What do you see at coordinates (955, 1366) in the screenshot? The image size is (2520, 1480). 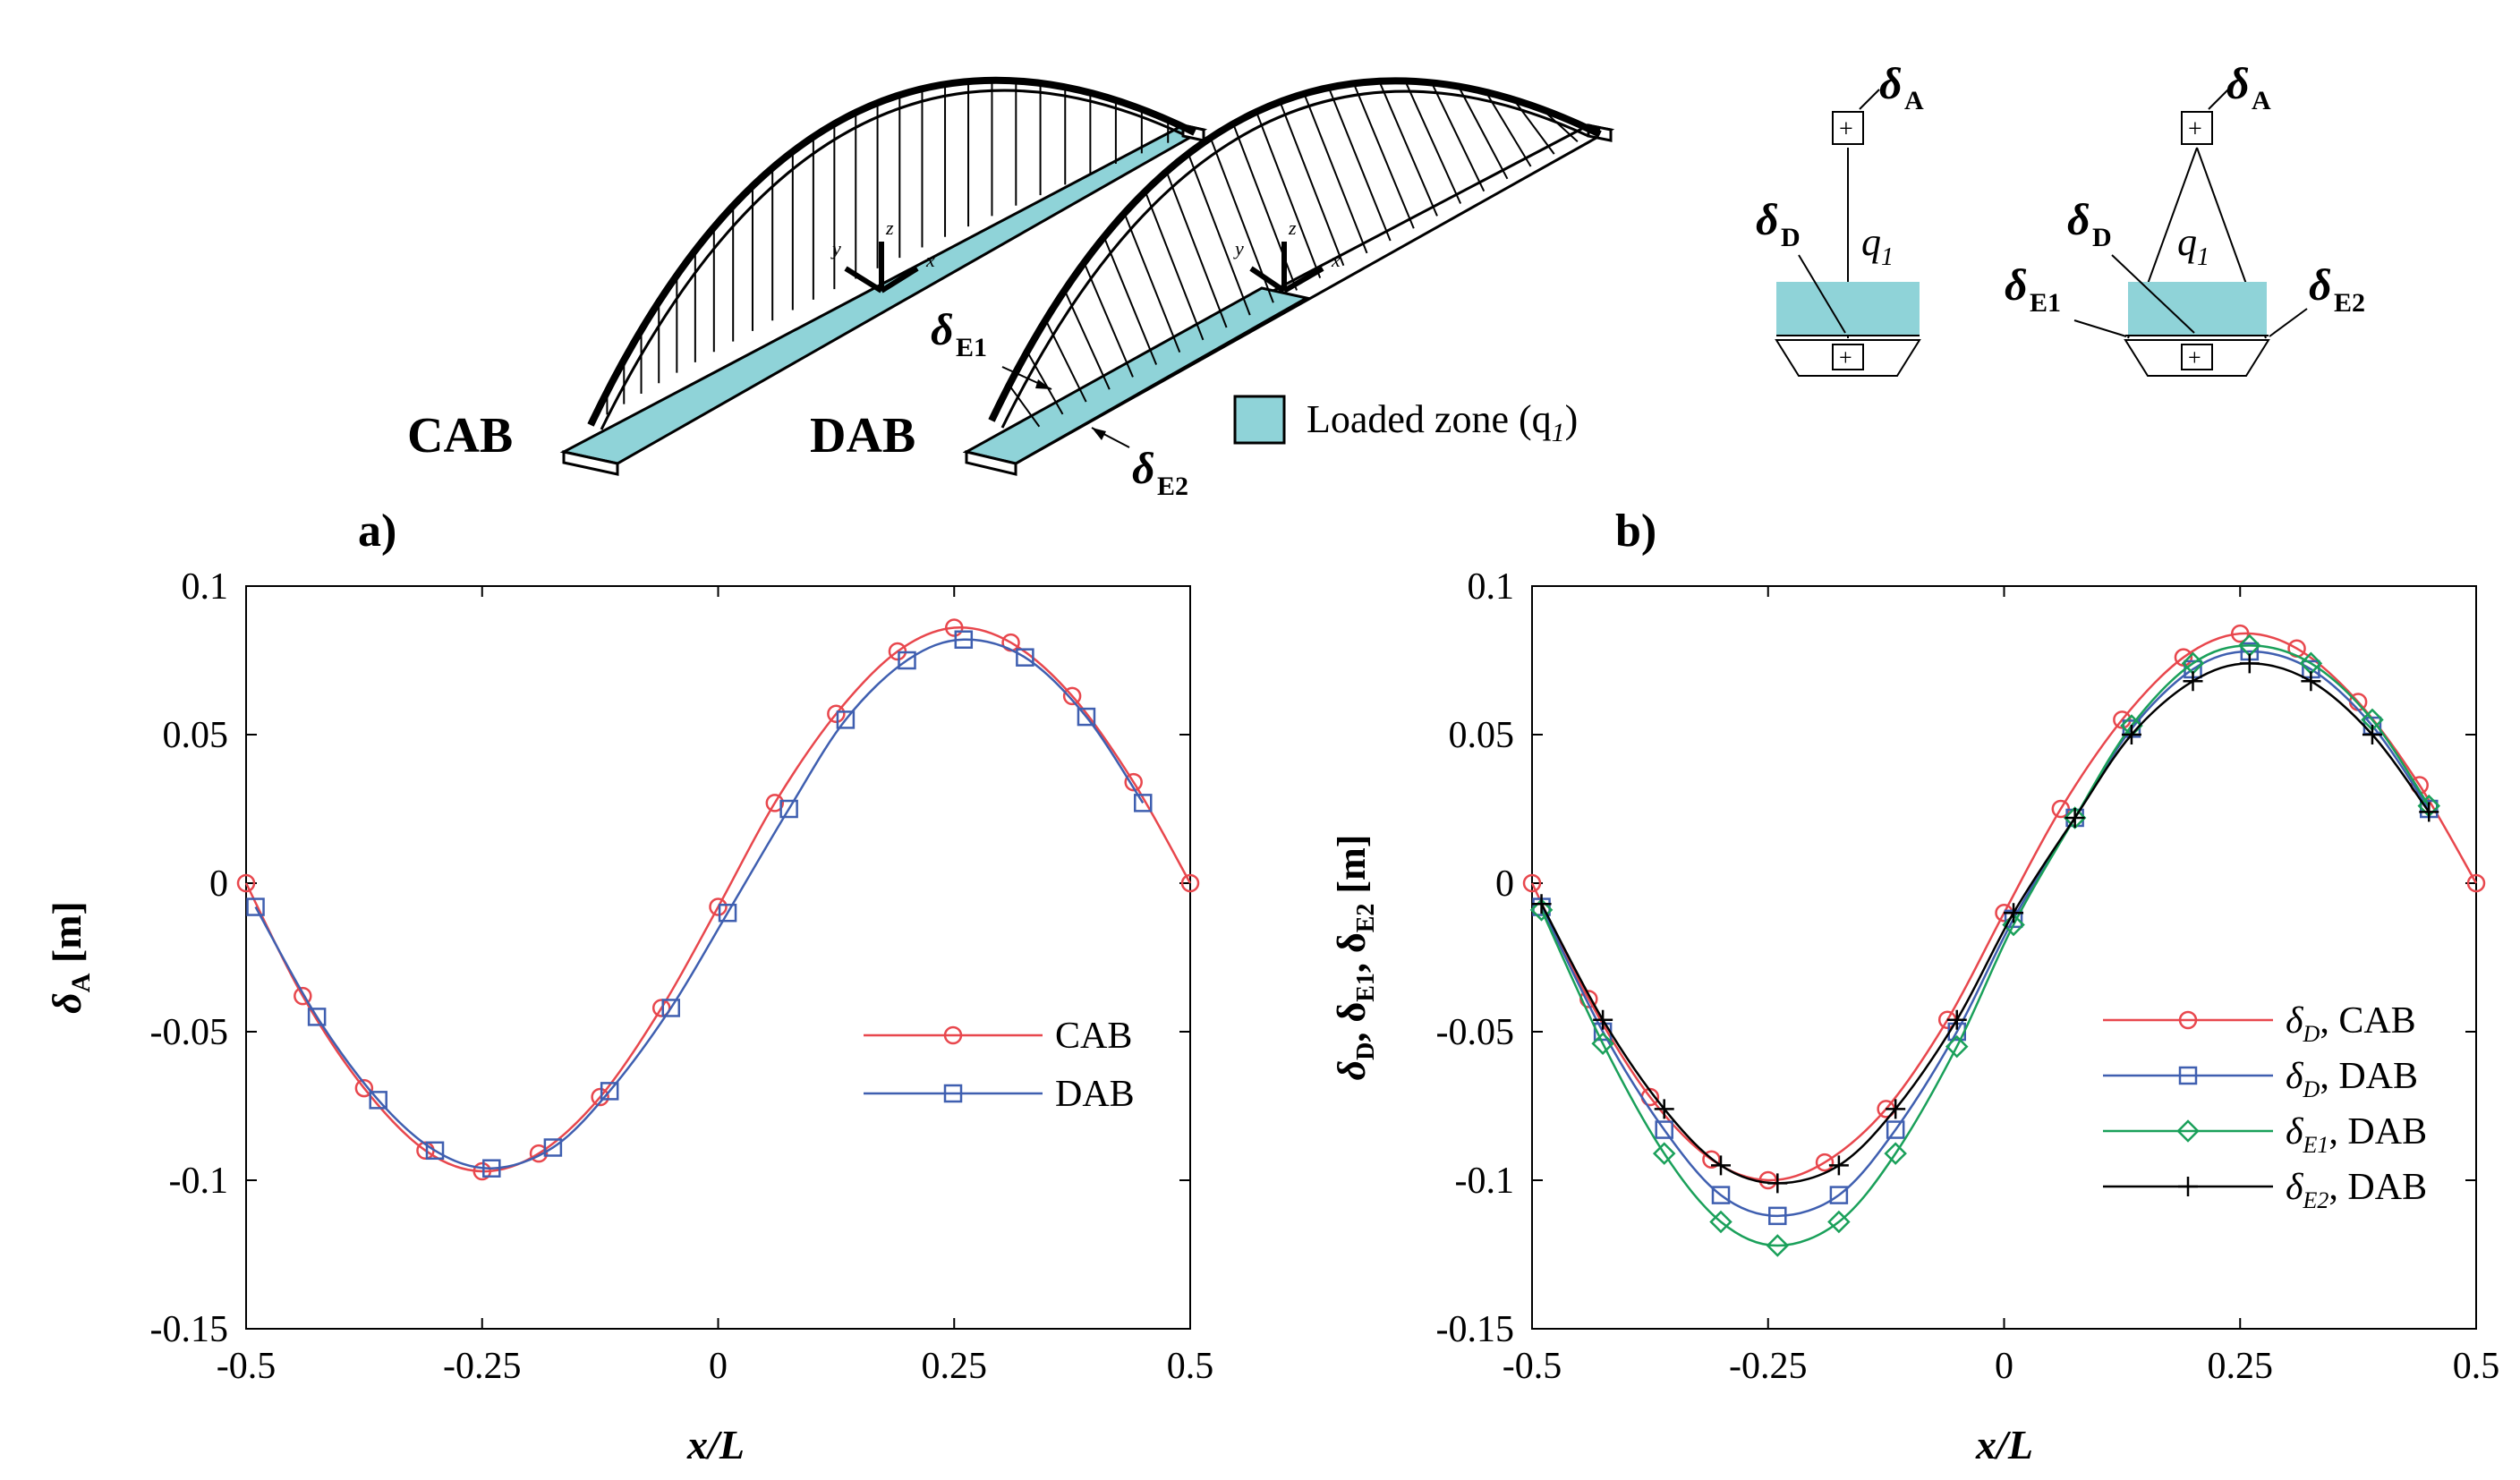 I see `x-tick-label: 0.25` at bounding box center [955, 1366].